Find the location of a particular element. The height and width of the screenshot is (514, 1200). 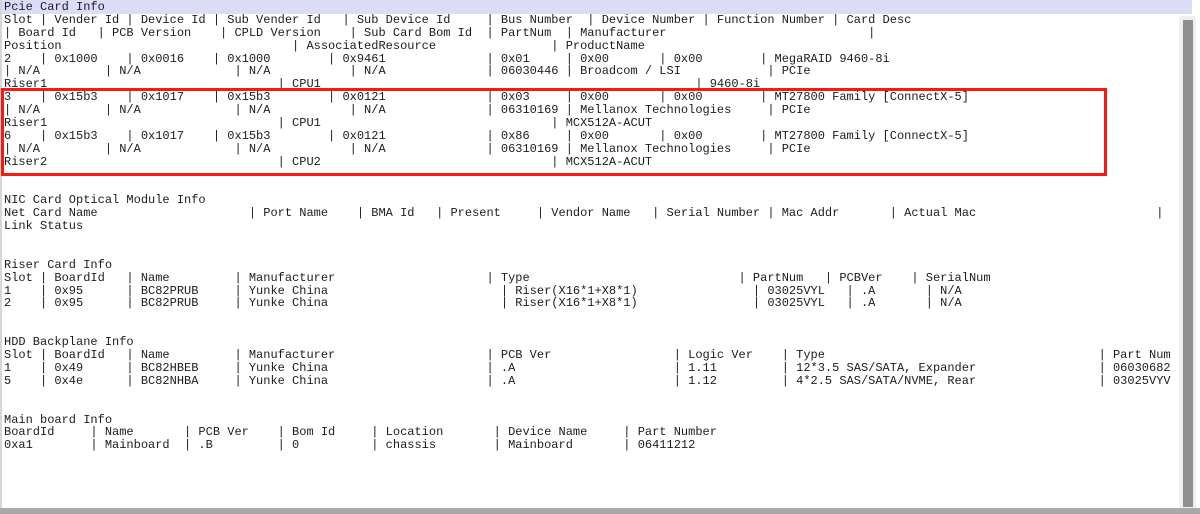

console-line: HDD Backplane Info is located at coordinates (69, 342).